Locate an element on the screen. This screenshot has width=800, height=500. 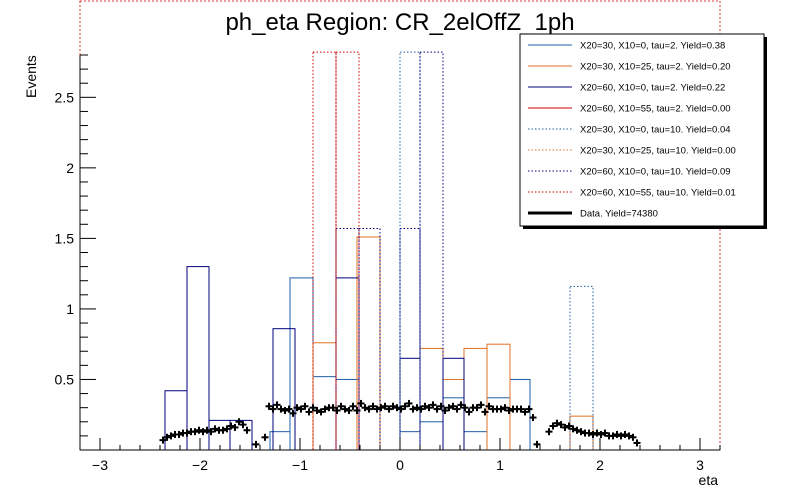
y-tick-label: 2 is located at coordinates (70, 168).